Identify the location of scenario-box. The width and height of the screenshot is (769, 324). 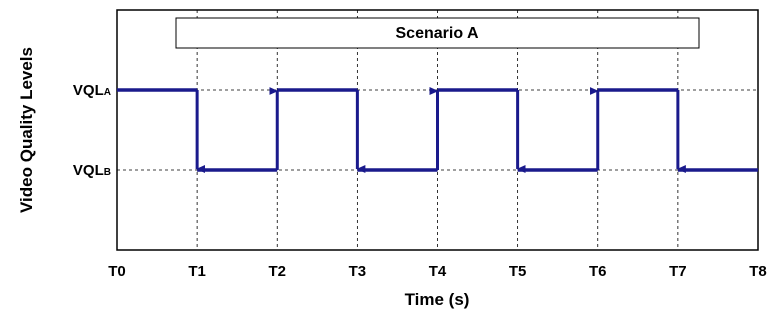
(437, 33).